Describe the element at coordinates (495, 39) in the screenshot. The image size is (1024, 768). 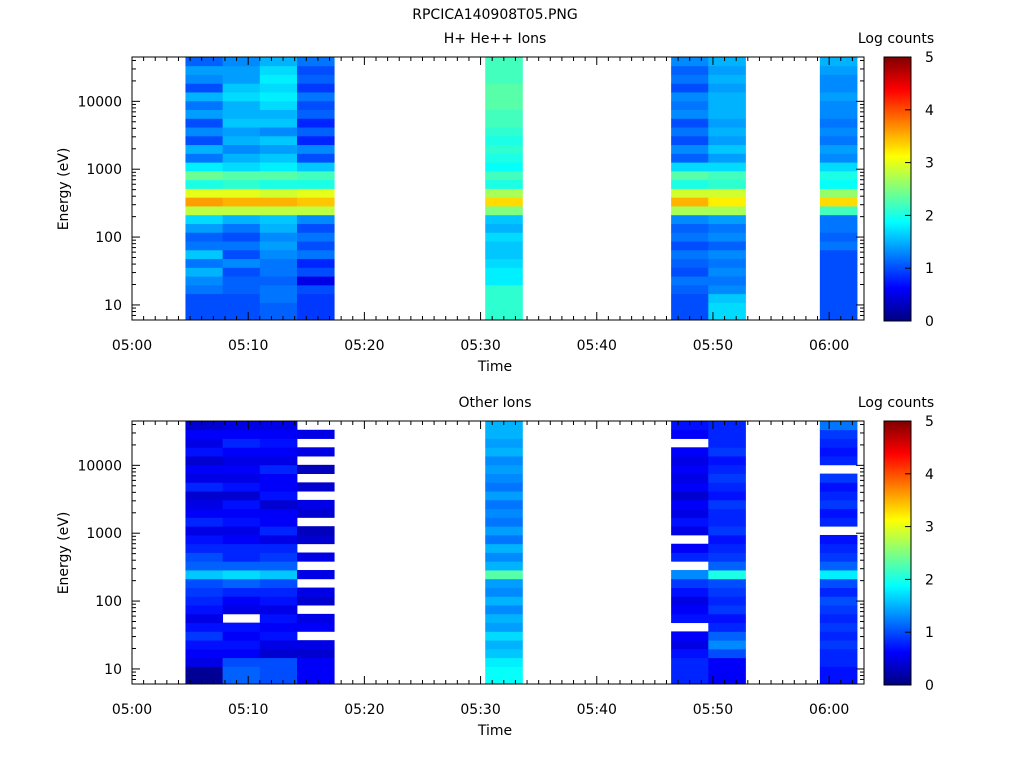
I see `panel-title: H+ He++ Ions` at that location.